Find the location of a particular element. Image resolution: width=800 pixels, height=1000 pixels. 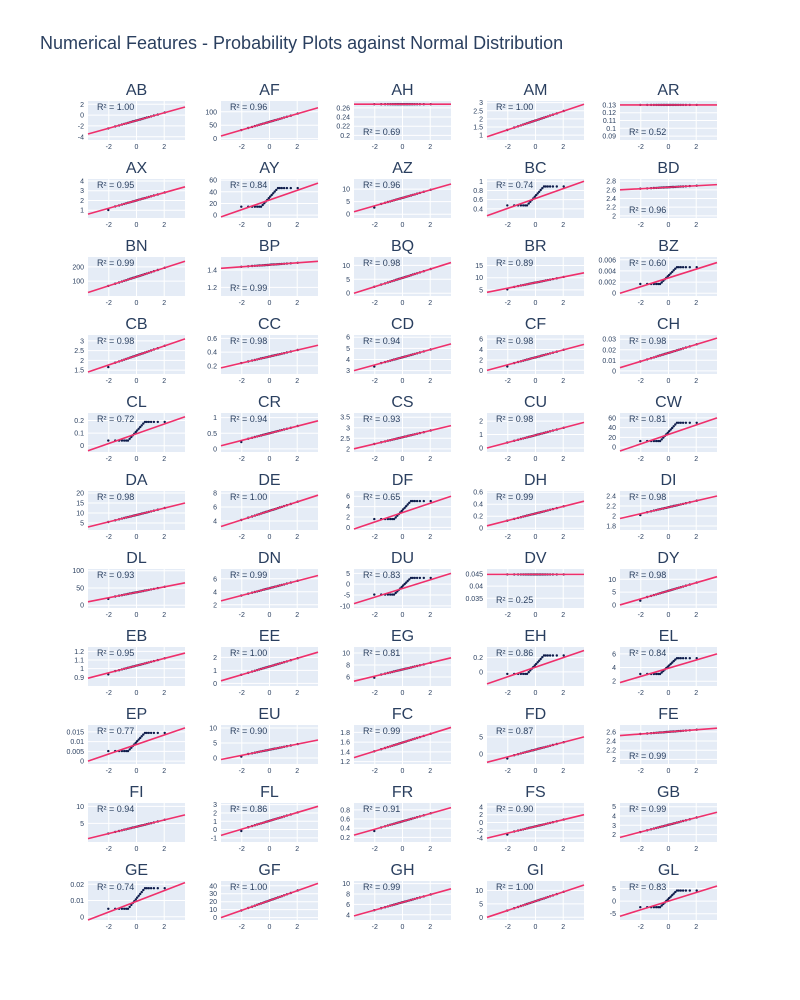

subplot-title: AB is located at coordinates (136, 90).